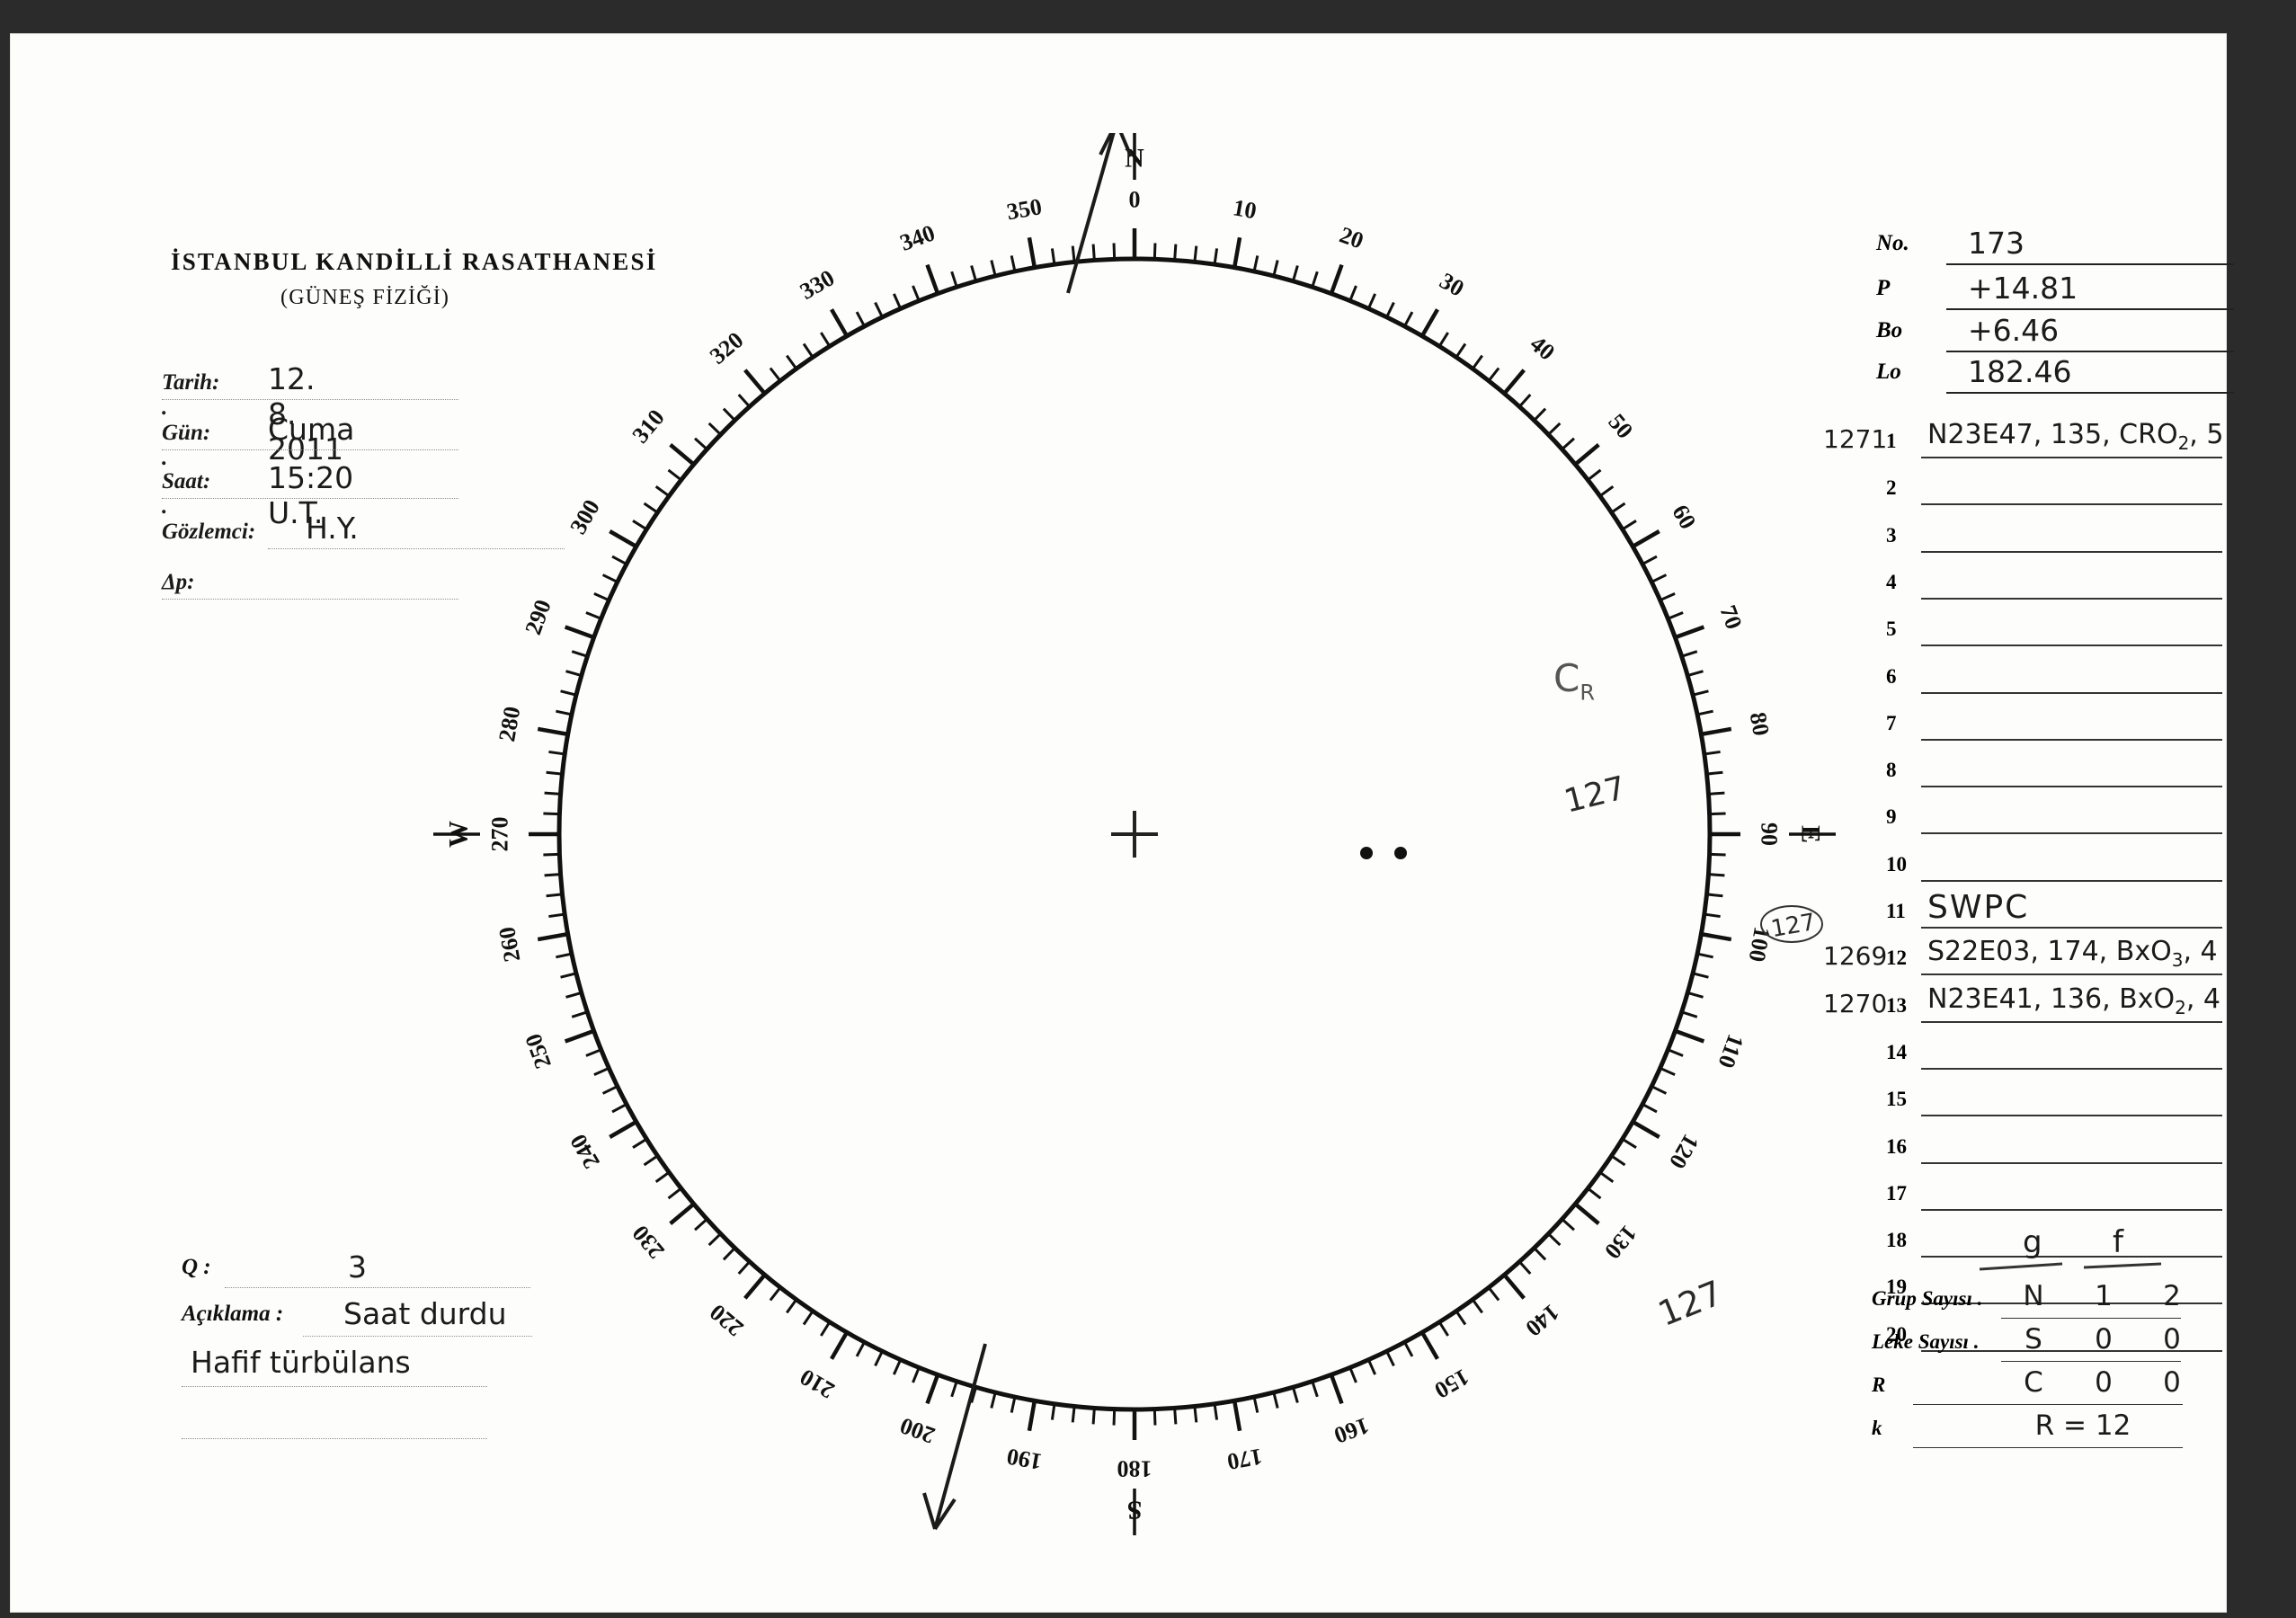 The height and width of the screenshot is (1618, 2296). I want to click on dial-degree-label: 20, so click(1351, 238).